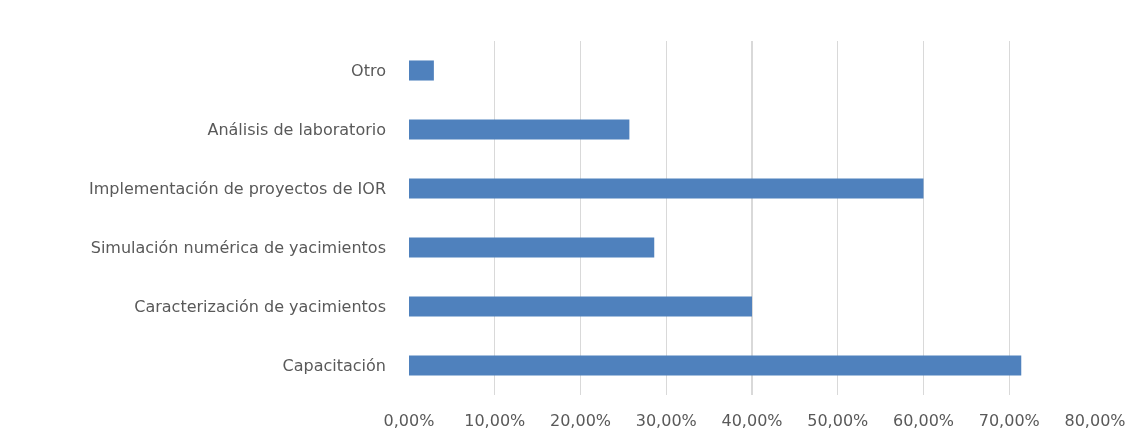  What do you see at coordinates (1095, 420) in the screenshot?
I see `x-tick-label: 80,00%` at bounding box center [1095, 420].